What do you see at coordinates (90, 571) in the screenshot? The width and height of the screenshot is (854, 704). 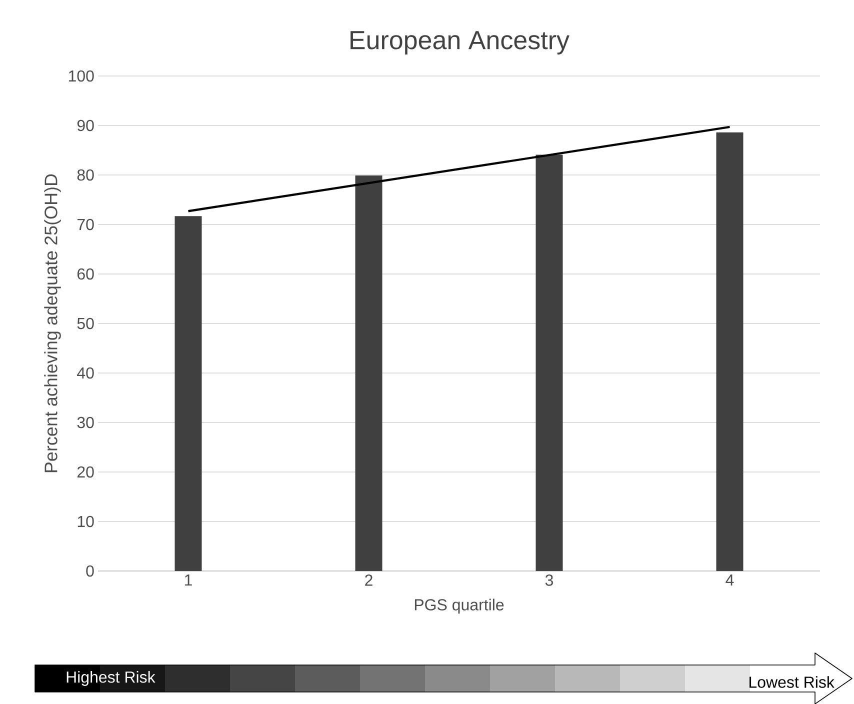 I see `y-tick-label: 0` at bounding box center [90, 571].